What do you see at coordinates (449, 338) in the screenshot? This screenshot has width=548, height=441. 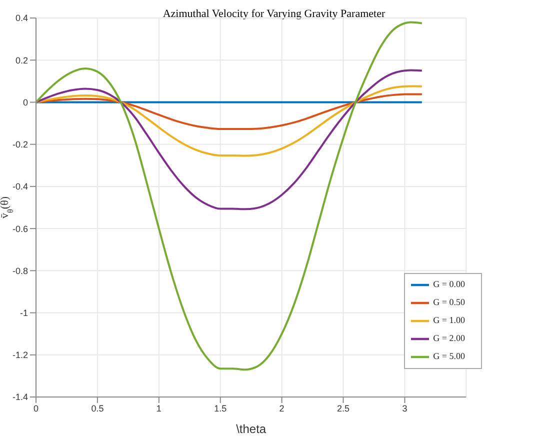 I see `legend-label: G = 2.00` at bounding box center [449, 338].